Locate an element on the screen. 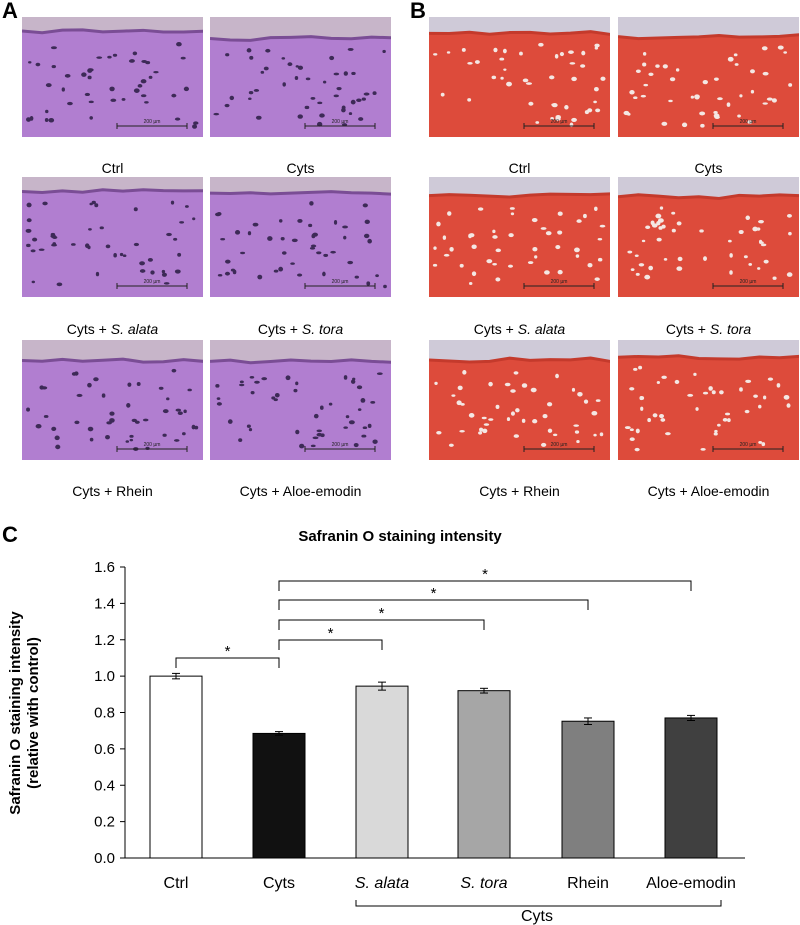  he-caption: Cyts + S. alata is located at coordinates (112, 329).